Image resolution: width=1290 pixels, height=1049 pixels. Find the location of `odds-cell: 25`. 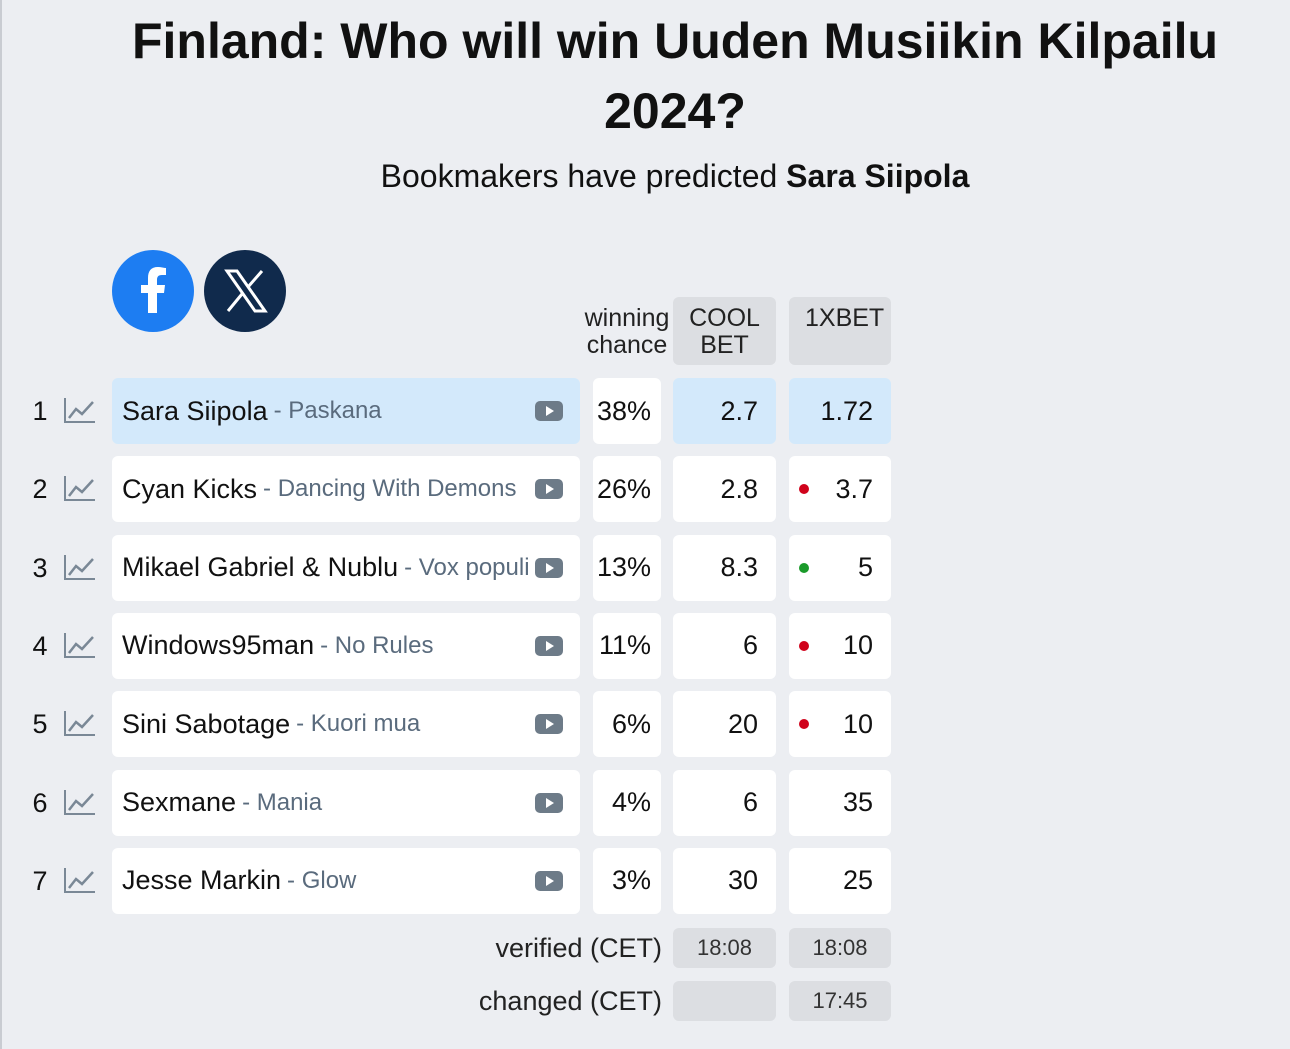

odds-cell: 25 is located at coordinates (840, 880).